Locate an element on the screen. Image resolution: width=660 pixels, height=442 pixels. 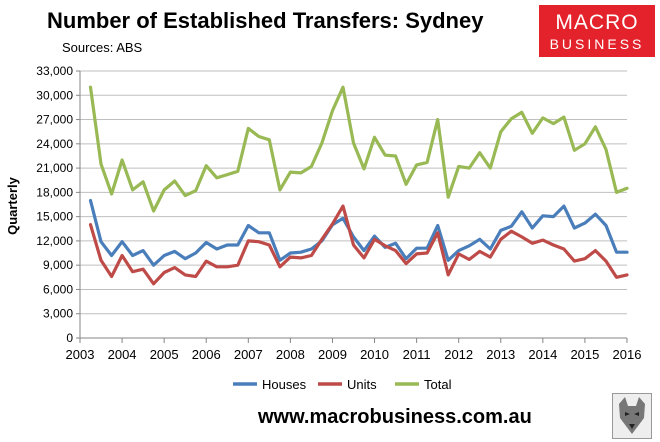
legend-label-total: Total is located at coordinates (438, 384).